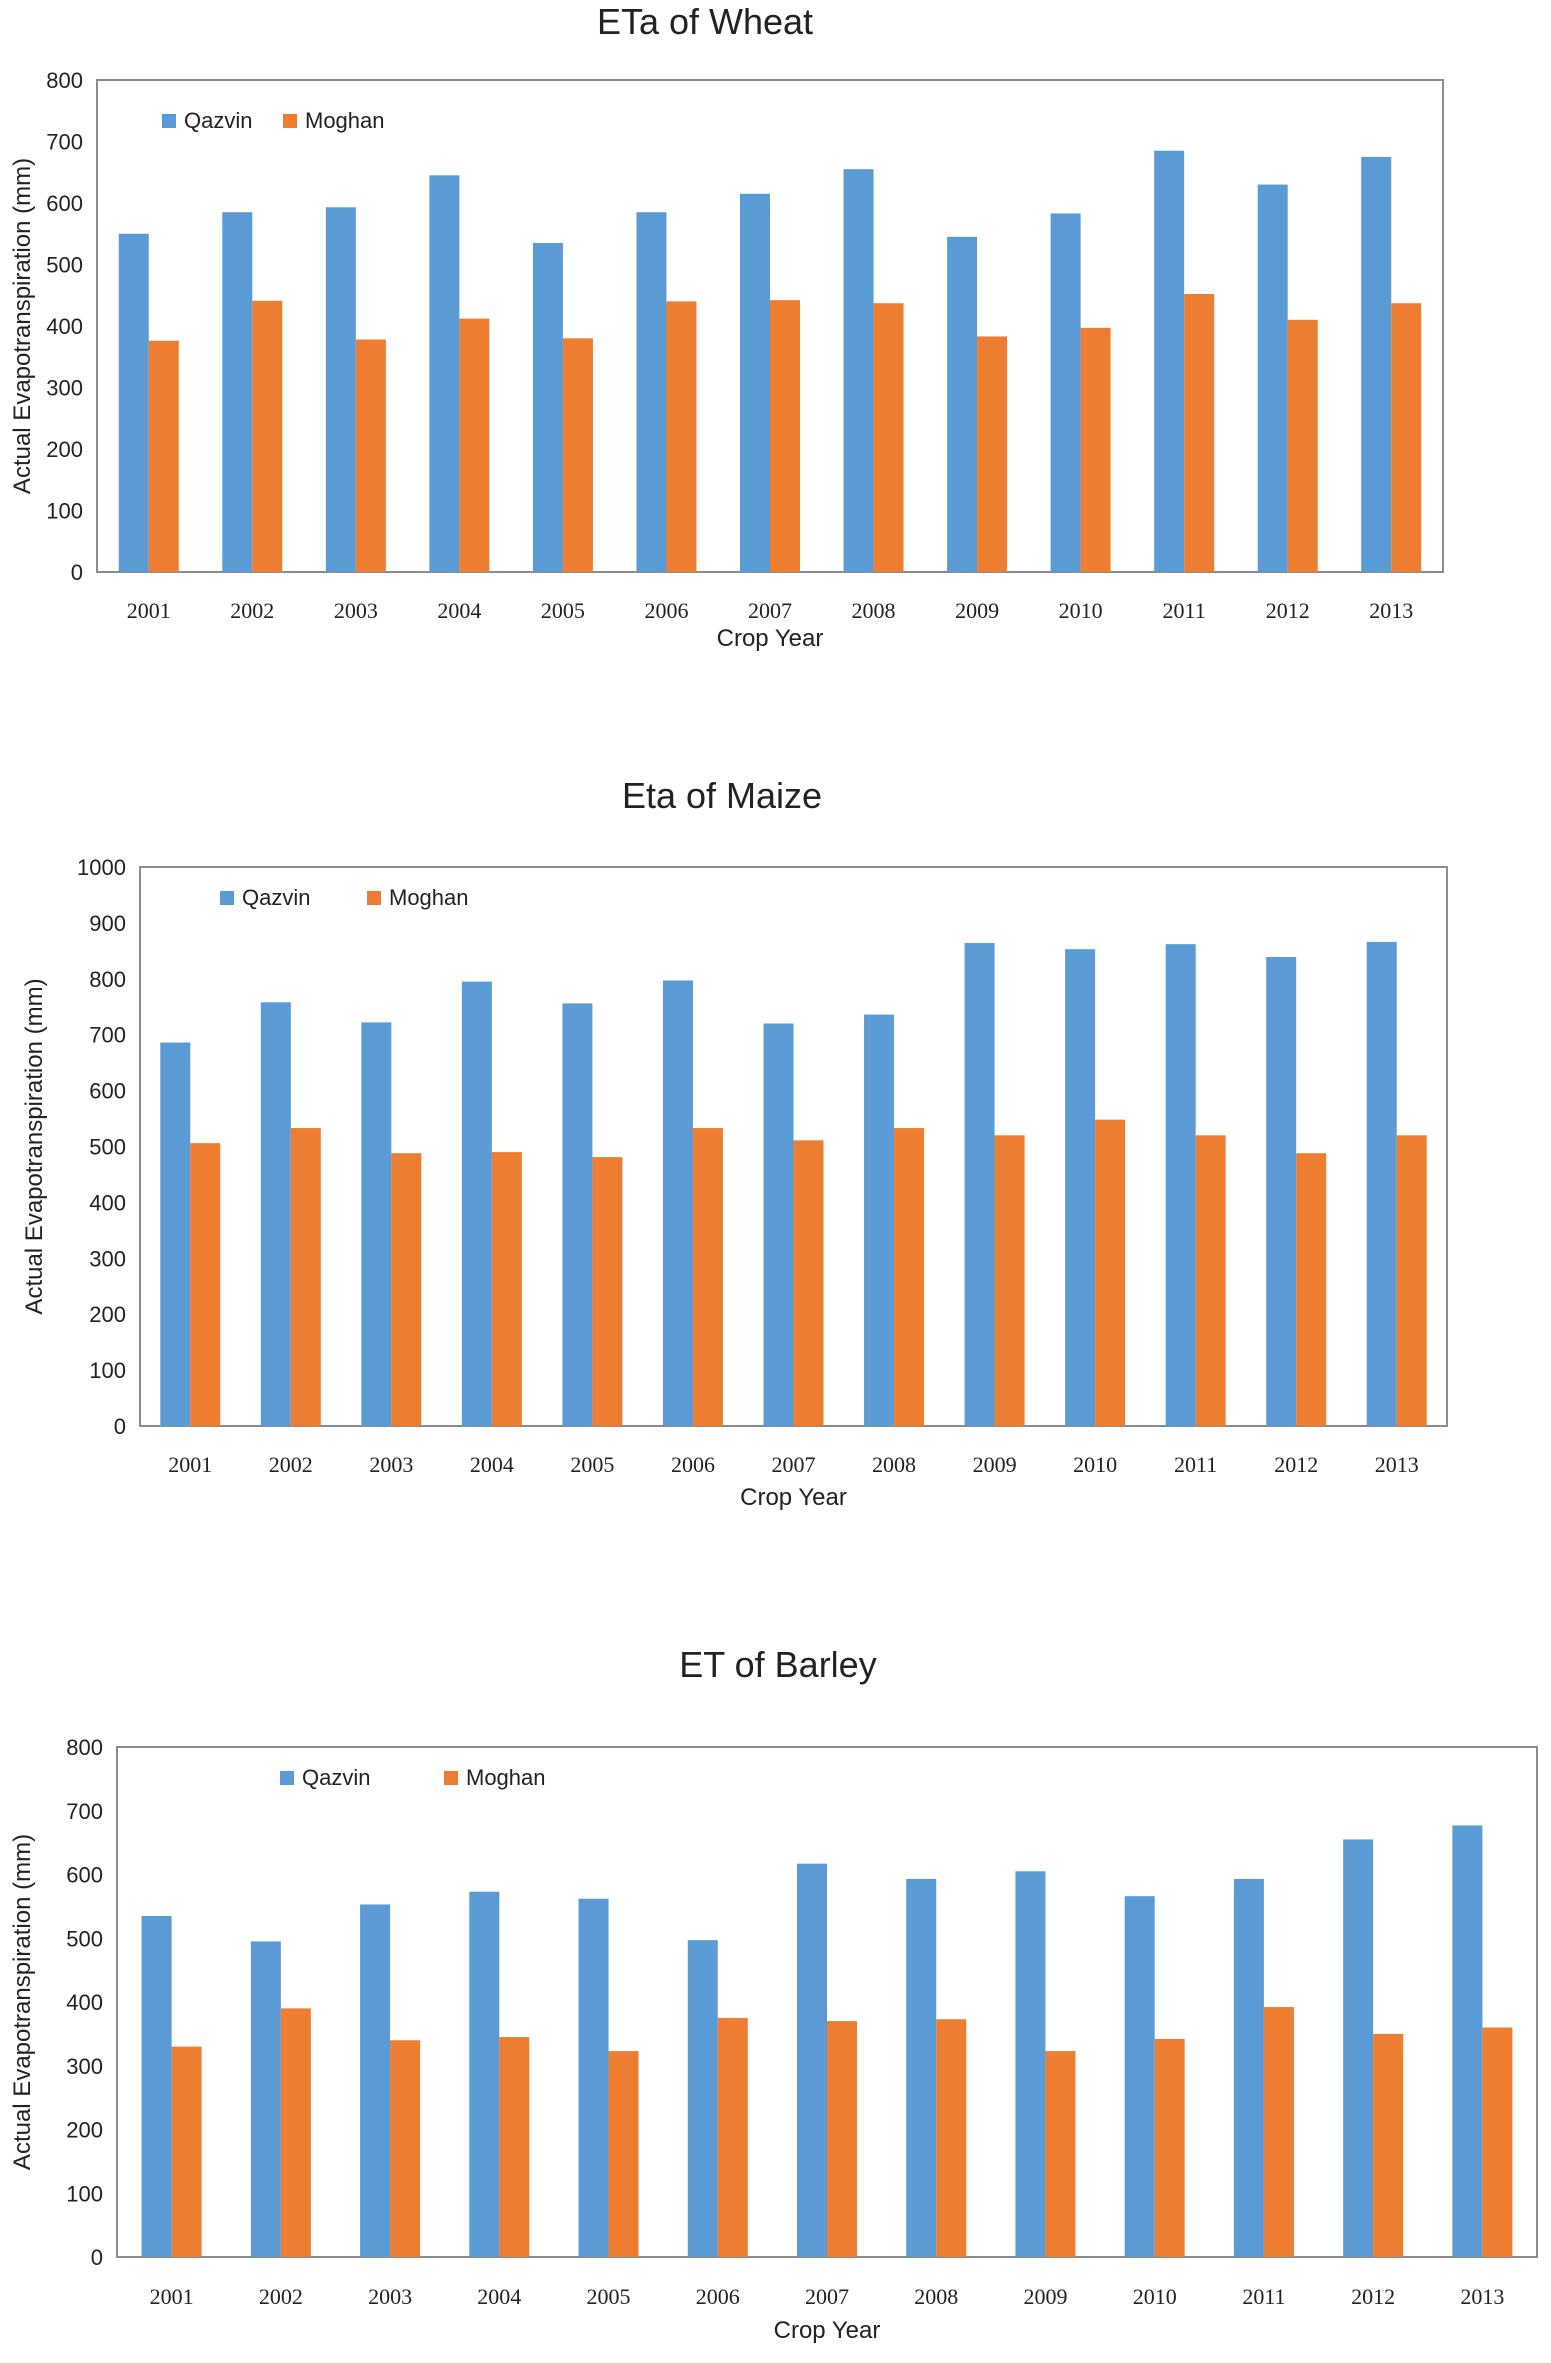 This screenshot has height=2363, width=1551. I want to click on x-tick-label: 2011, so click(1195, 1464).